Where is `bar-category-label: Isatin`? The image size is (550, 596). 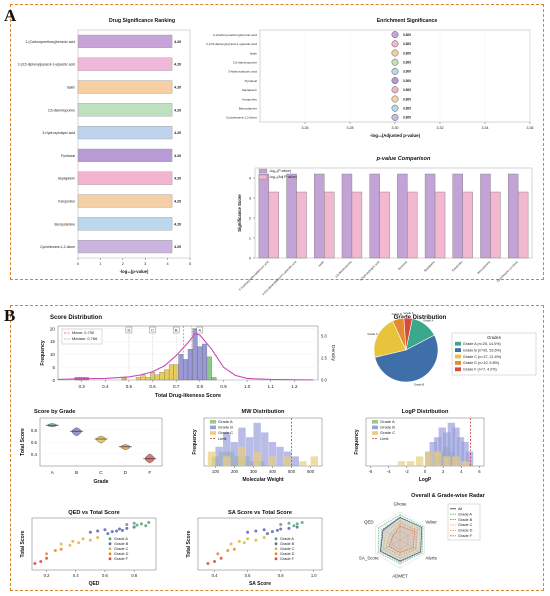
bar-category-label: Isatin is located at coordinates (71, 88).